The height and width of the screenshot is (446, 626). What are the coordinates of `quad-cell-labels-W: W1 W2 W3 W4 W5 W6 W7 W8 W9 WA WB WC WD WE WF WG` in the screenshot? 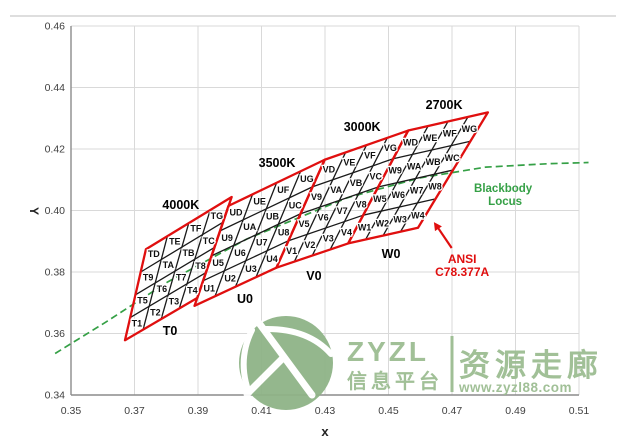 It's located at (418, 178).